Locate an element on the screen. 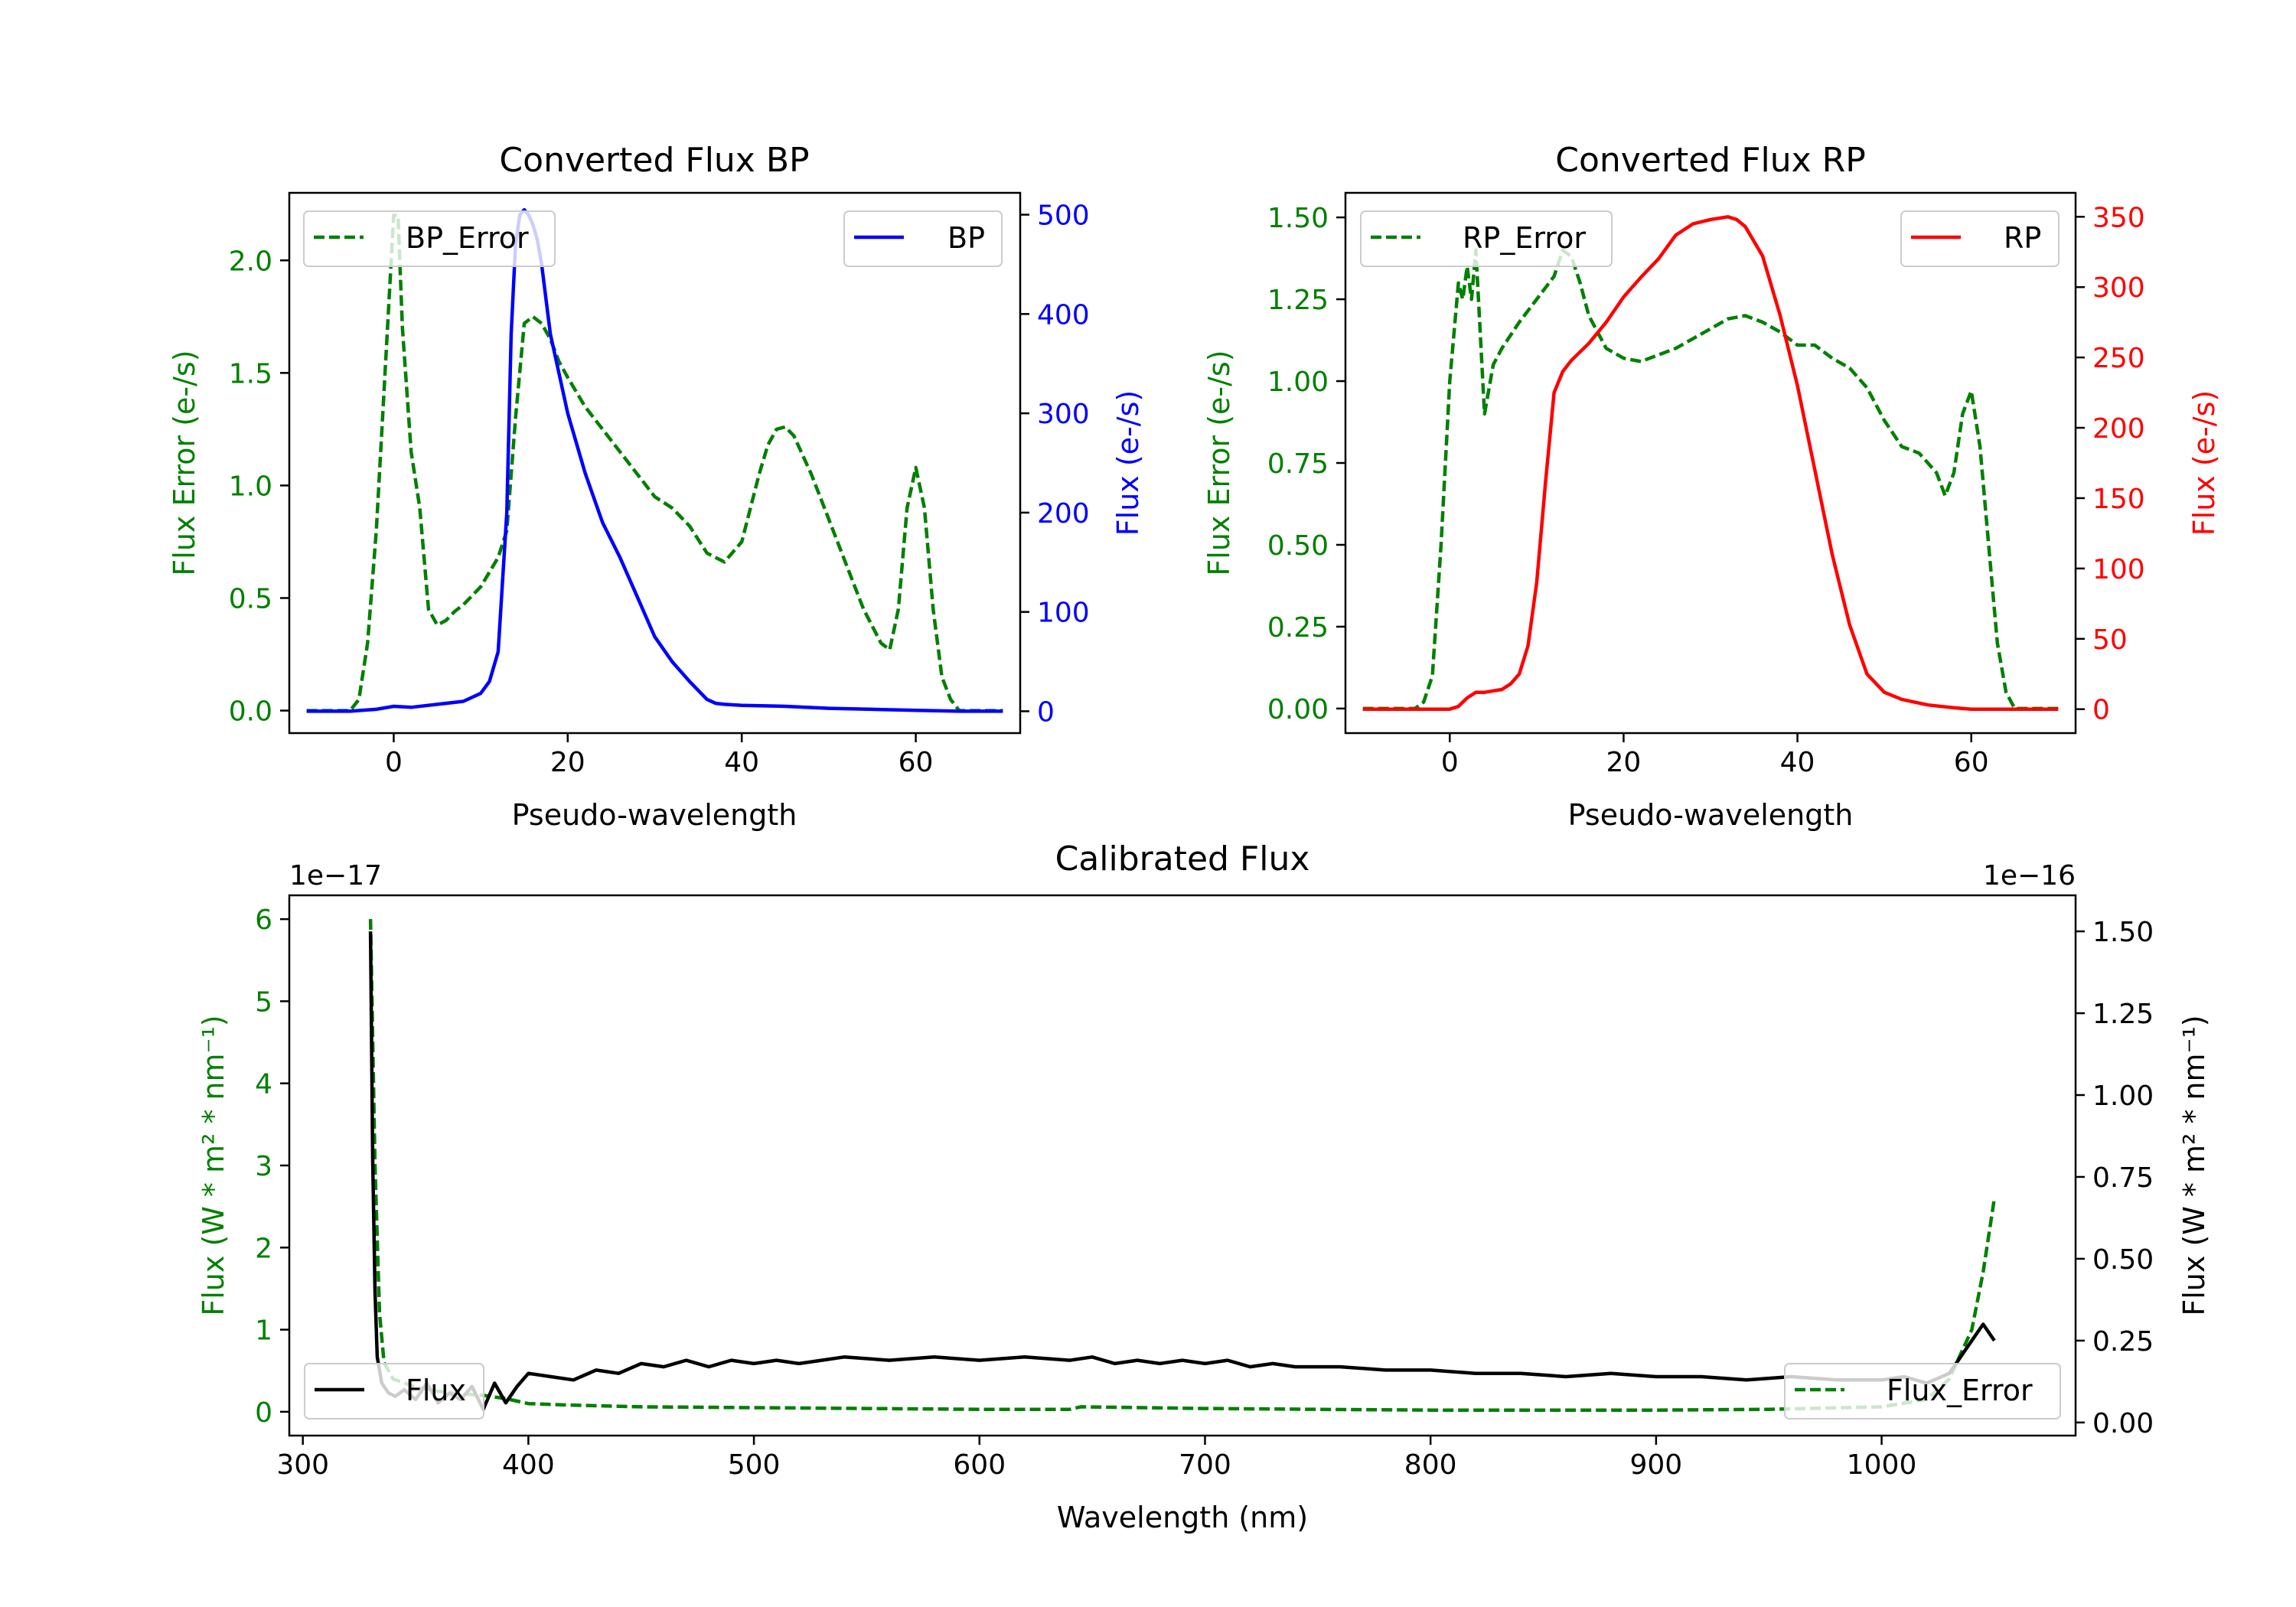  bp-legend-left-label: BP_Error is located at coordinates (467, 238).